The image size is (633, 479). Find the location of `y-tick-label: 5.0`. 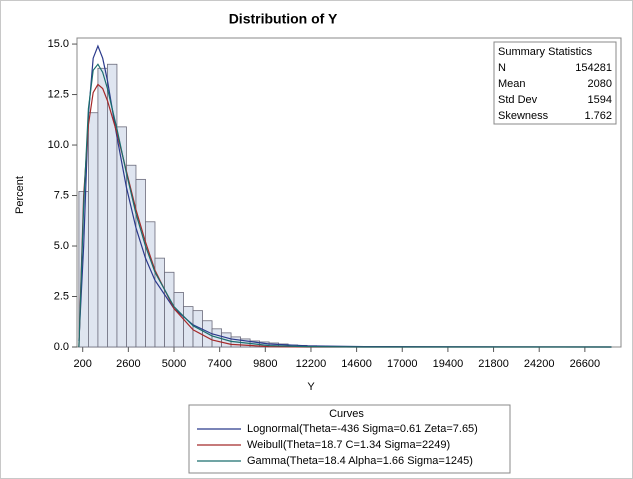

y-tick-label: 5.0 is located at coordinates (61, 246).